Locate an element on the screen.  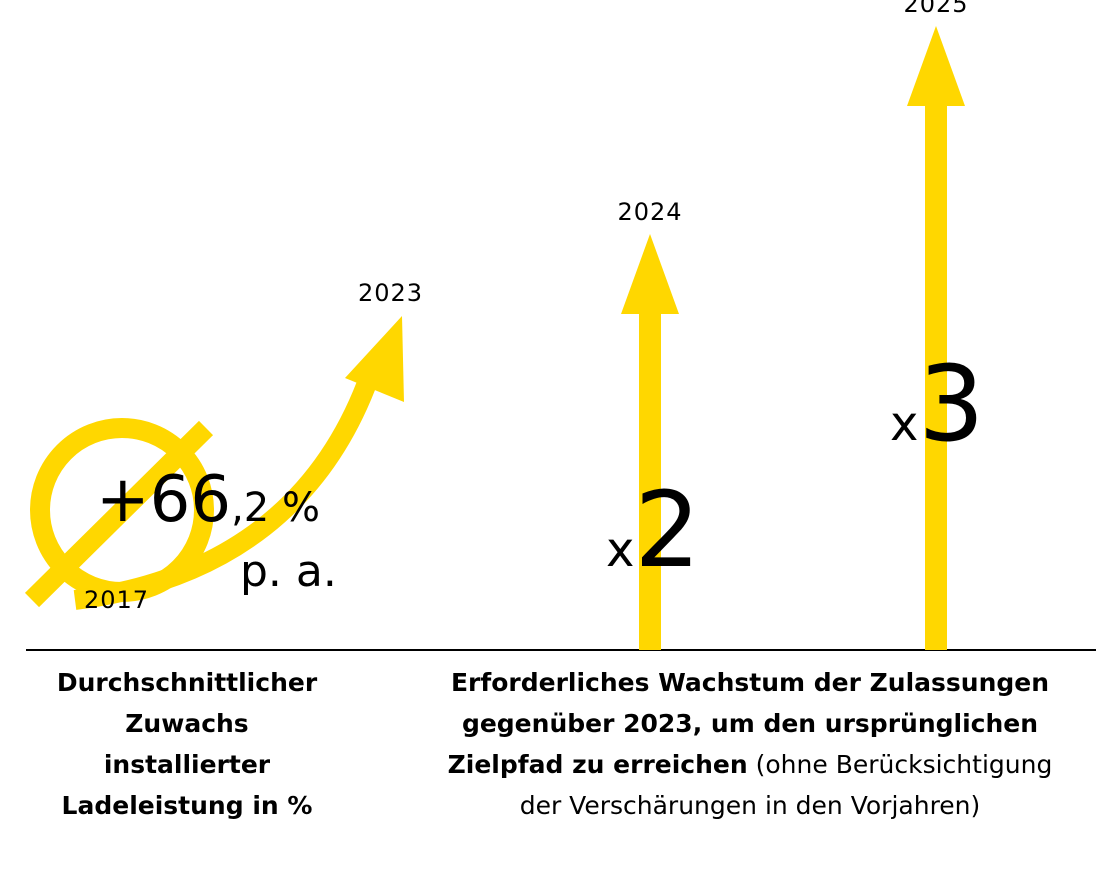
growth-unit: p. a. is located at coordinates (288, 571).